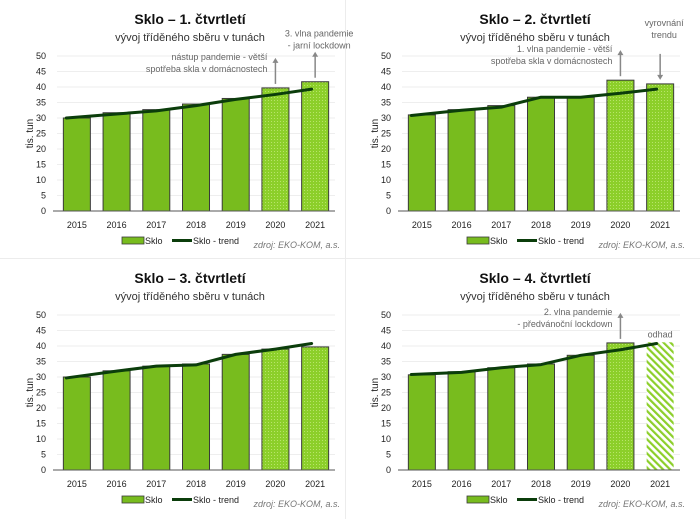 The image size is (700, 519). What do you see at coordinates (421, 422) in the screenshot?
I see `bar-2015` at bounding box center [421, 422].